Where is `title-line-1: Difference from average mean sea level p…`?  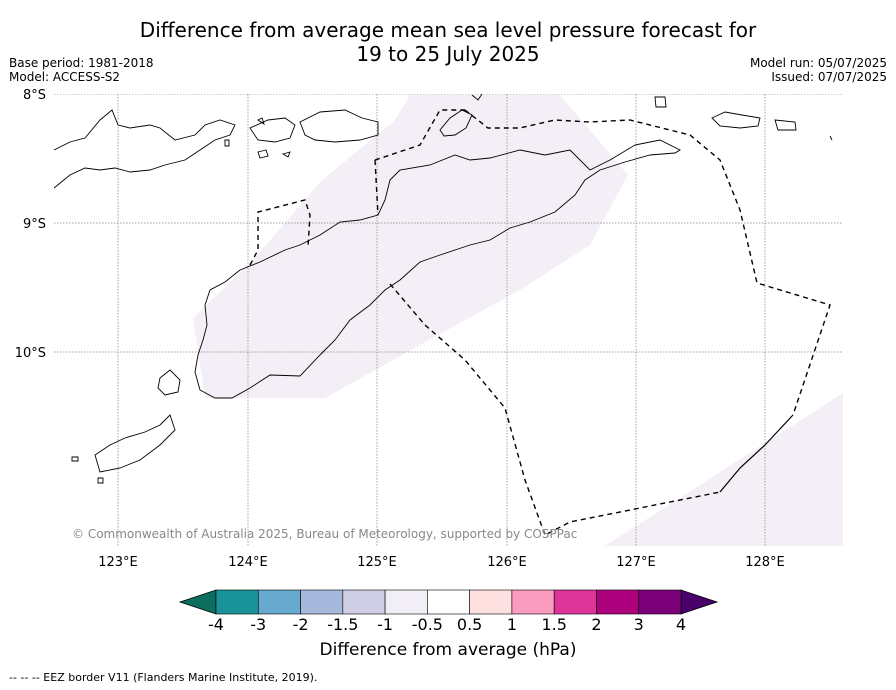 title-line-1: Difference from average mean sea level p… is located at coordinates (448, 30).